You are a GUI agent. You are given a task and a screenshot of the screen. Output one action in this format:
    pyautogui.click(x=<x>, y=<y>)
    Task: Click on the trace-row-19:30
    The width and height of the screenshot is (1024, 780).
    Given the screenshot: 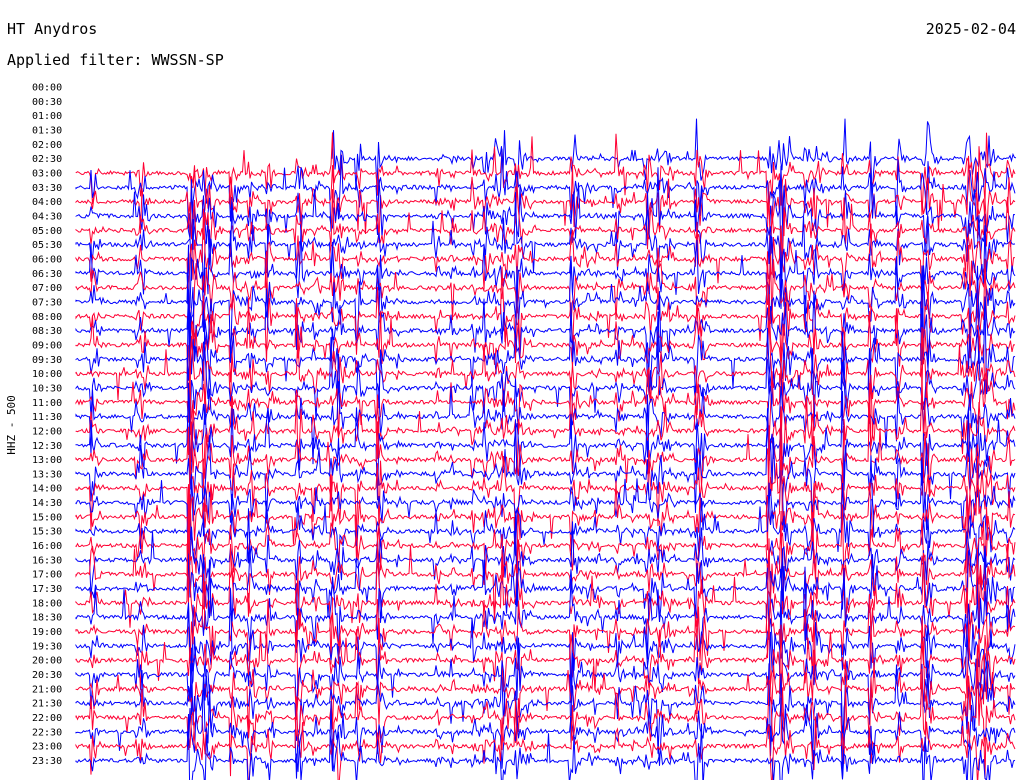 What is the action you would take?
    pyautogui.click(x=545, y=643)
    